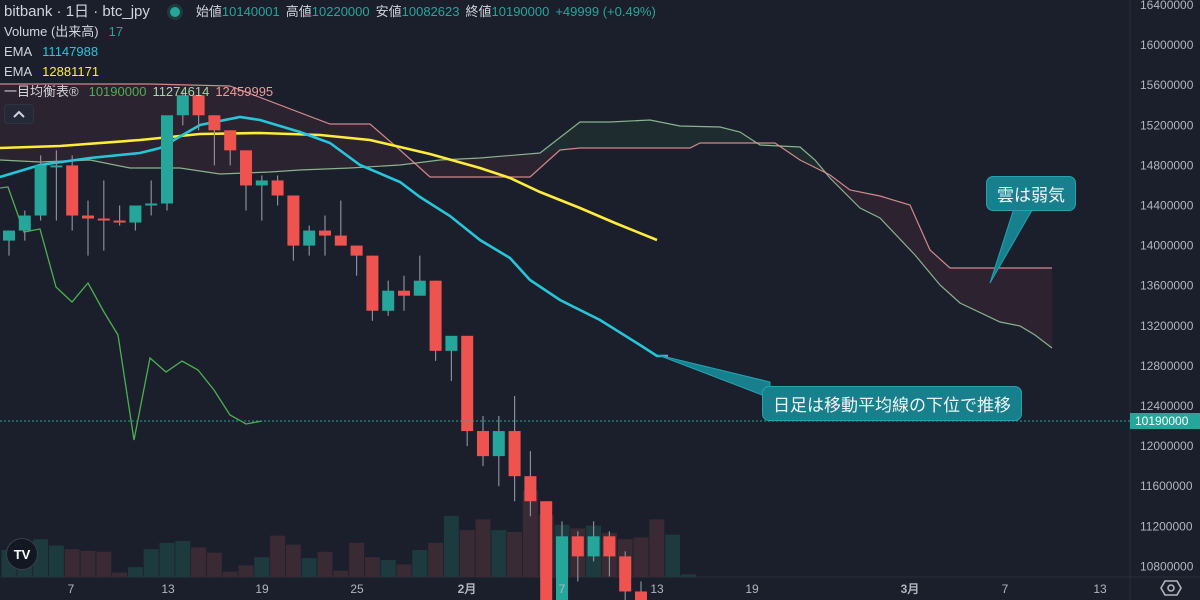 The image size is (1200, 600). Describe the element at coordinates (1165, 421) in the screenshot. I see `current-price-tag: 10190000` at that location.